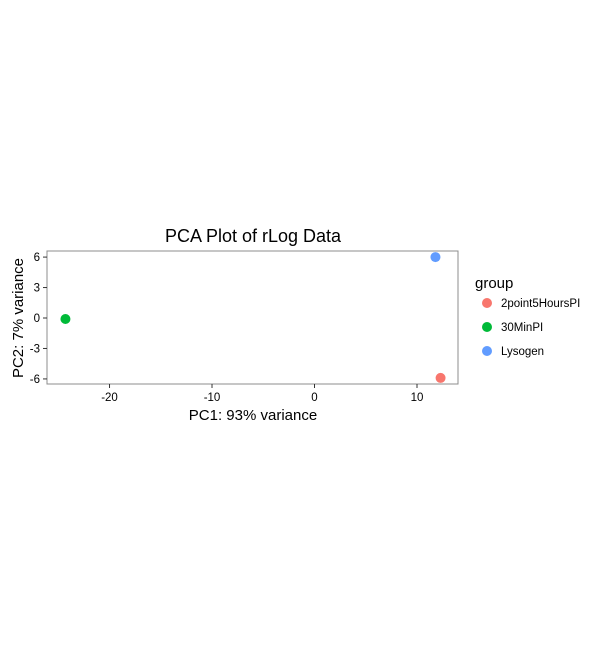 The image size is (615, 650). I want to click on y-tick-label: -6, so click(35, 380).